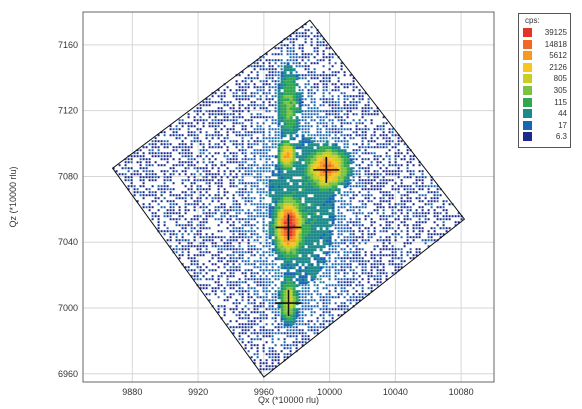 Image resolution: width=582 pixels, height=409 pixels. Describe the element at coordinates (558, 67) in the screenshot. I see `legend-value: 2126` at that location.